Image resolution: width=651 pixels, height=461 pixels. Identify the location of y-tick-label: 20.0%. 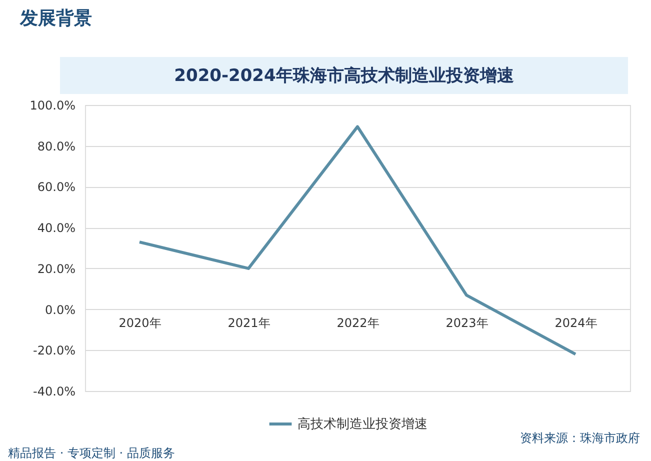
(56, 269).